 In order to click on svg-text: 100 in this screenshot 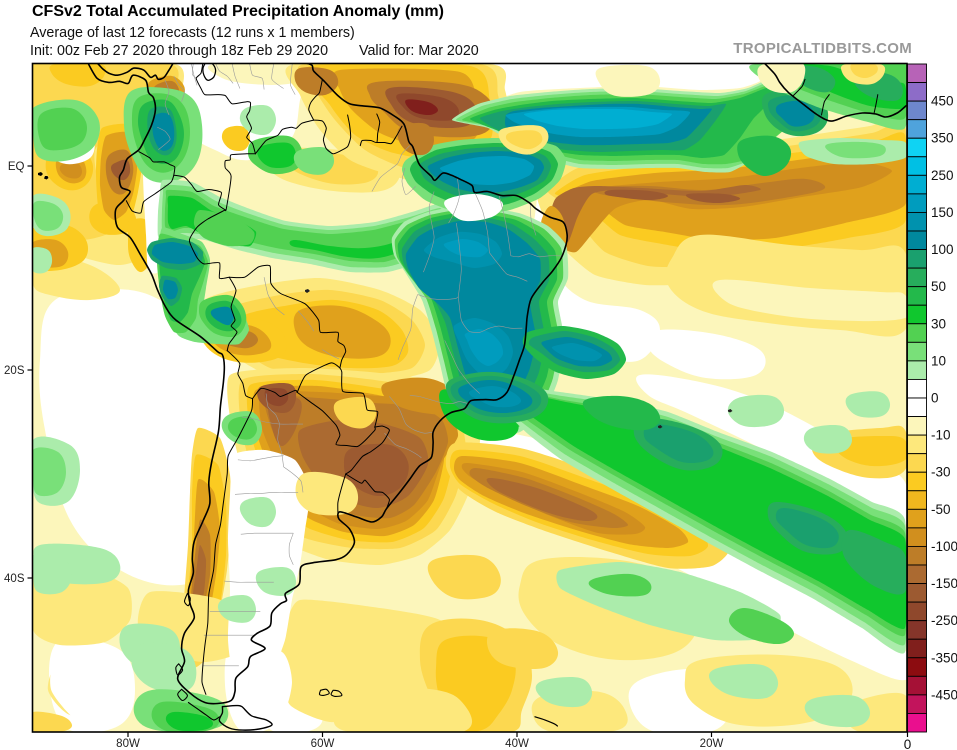, I will do `click(942, 249)`.